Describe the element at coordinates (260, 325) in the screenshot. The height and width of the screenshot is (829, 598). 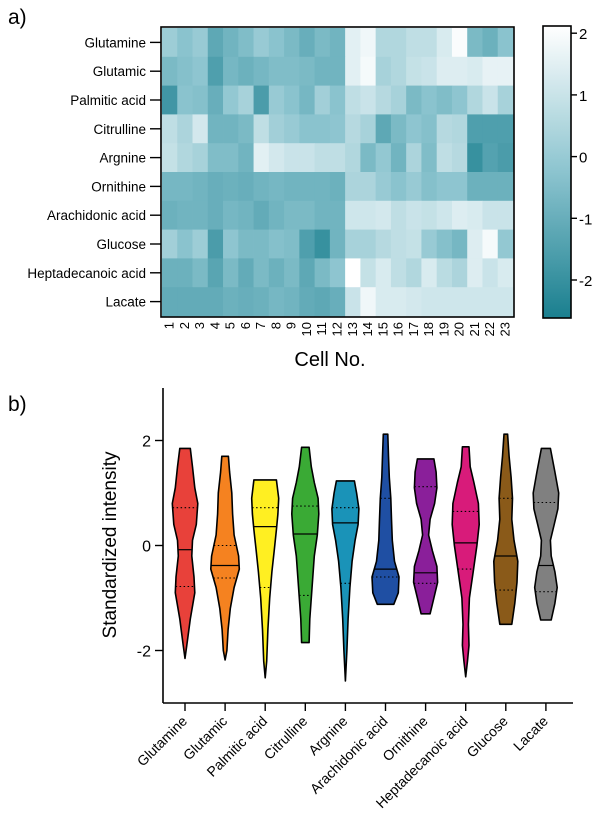
I see `heatmap-column-label: 7` at that location.